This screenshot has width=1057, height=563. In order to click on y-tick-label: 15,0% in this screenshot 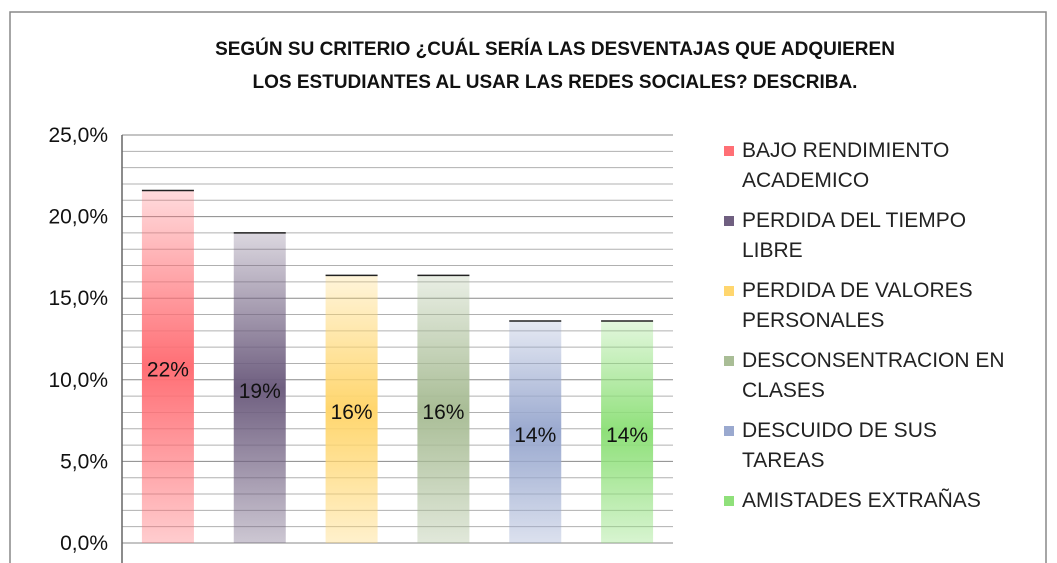, I will do `click(78, 298)`.